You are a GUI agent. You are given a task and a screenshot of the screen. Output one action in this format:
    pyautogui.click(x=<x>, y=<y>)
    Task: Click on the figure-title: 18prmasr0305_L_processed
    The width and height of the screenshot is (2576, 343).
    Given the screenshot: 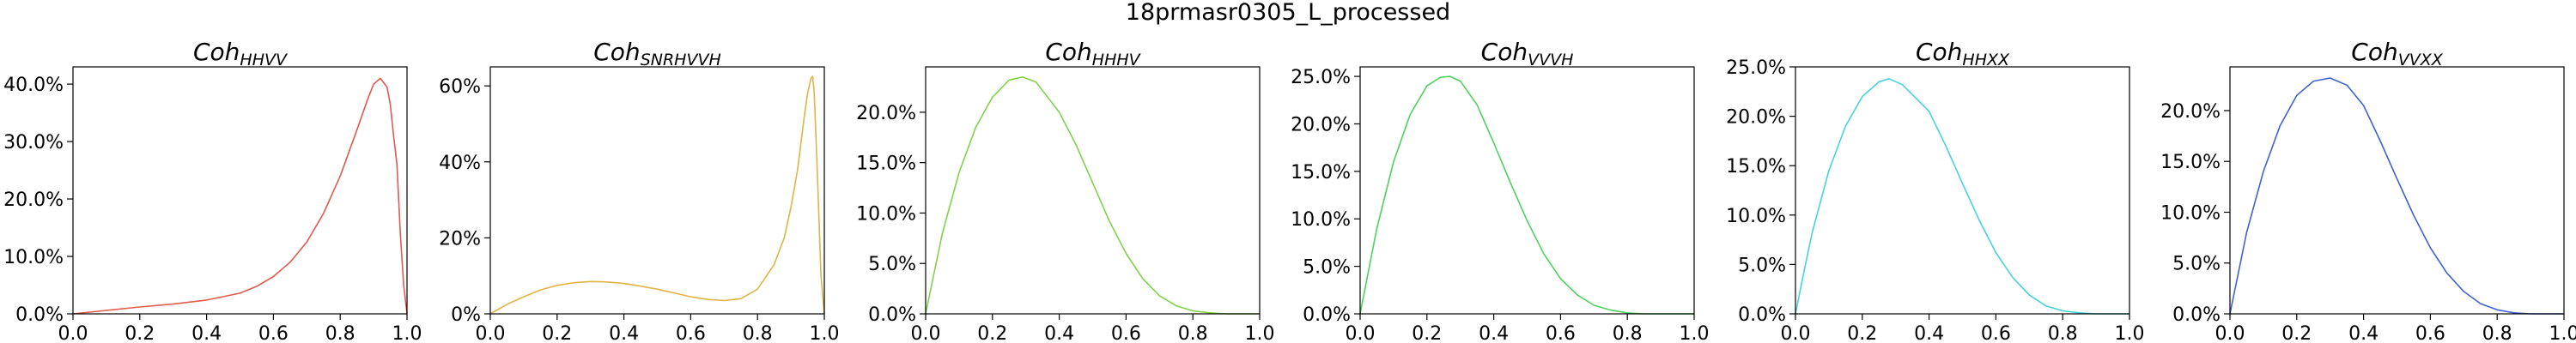 What is the action you would take?
    pyautogui.click(x=1288, y=13)
    